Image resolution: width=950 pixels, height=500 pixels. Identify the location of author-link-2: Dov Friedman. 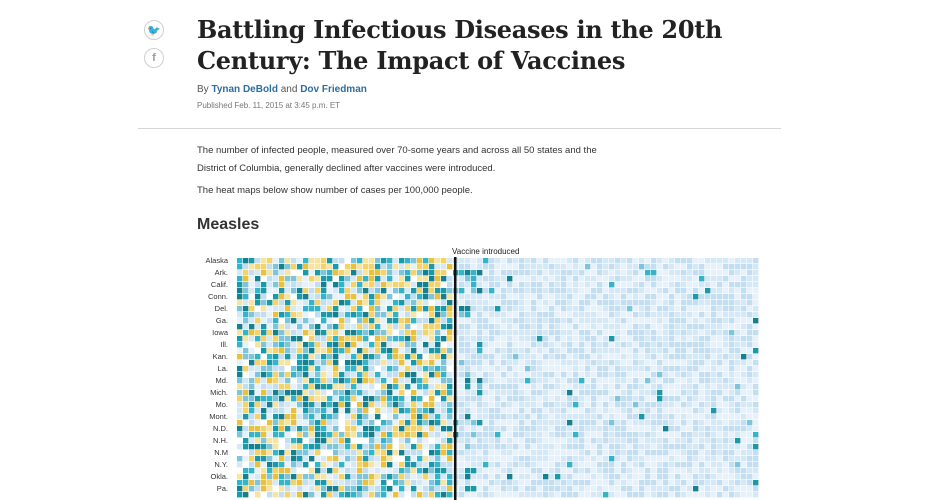
(333, 89).